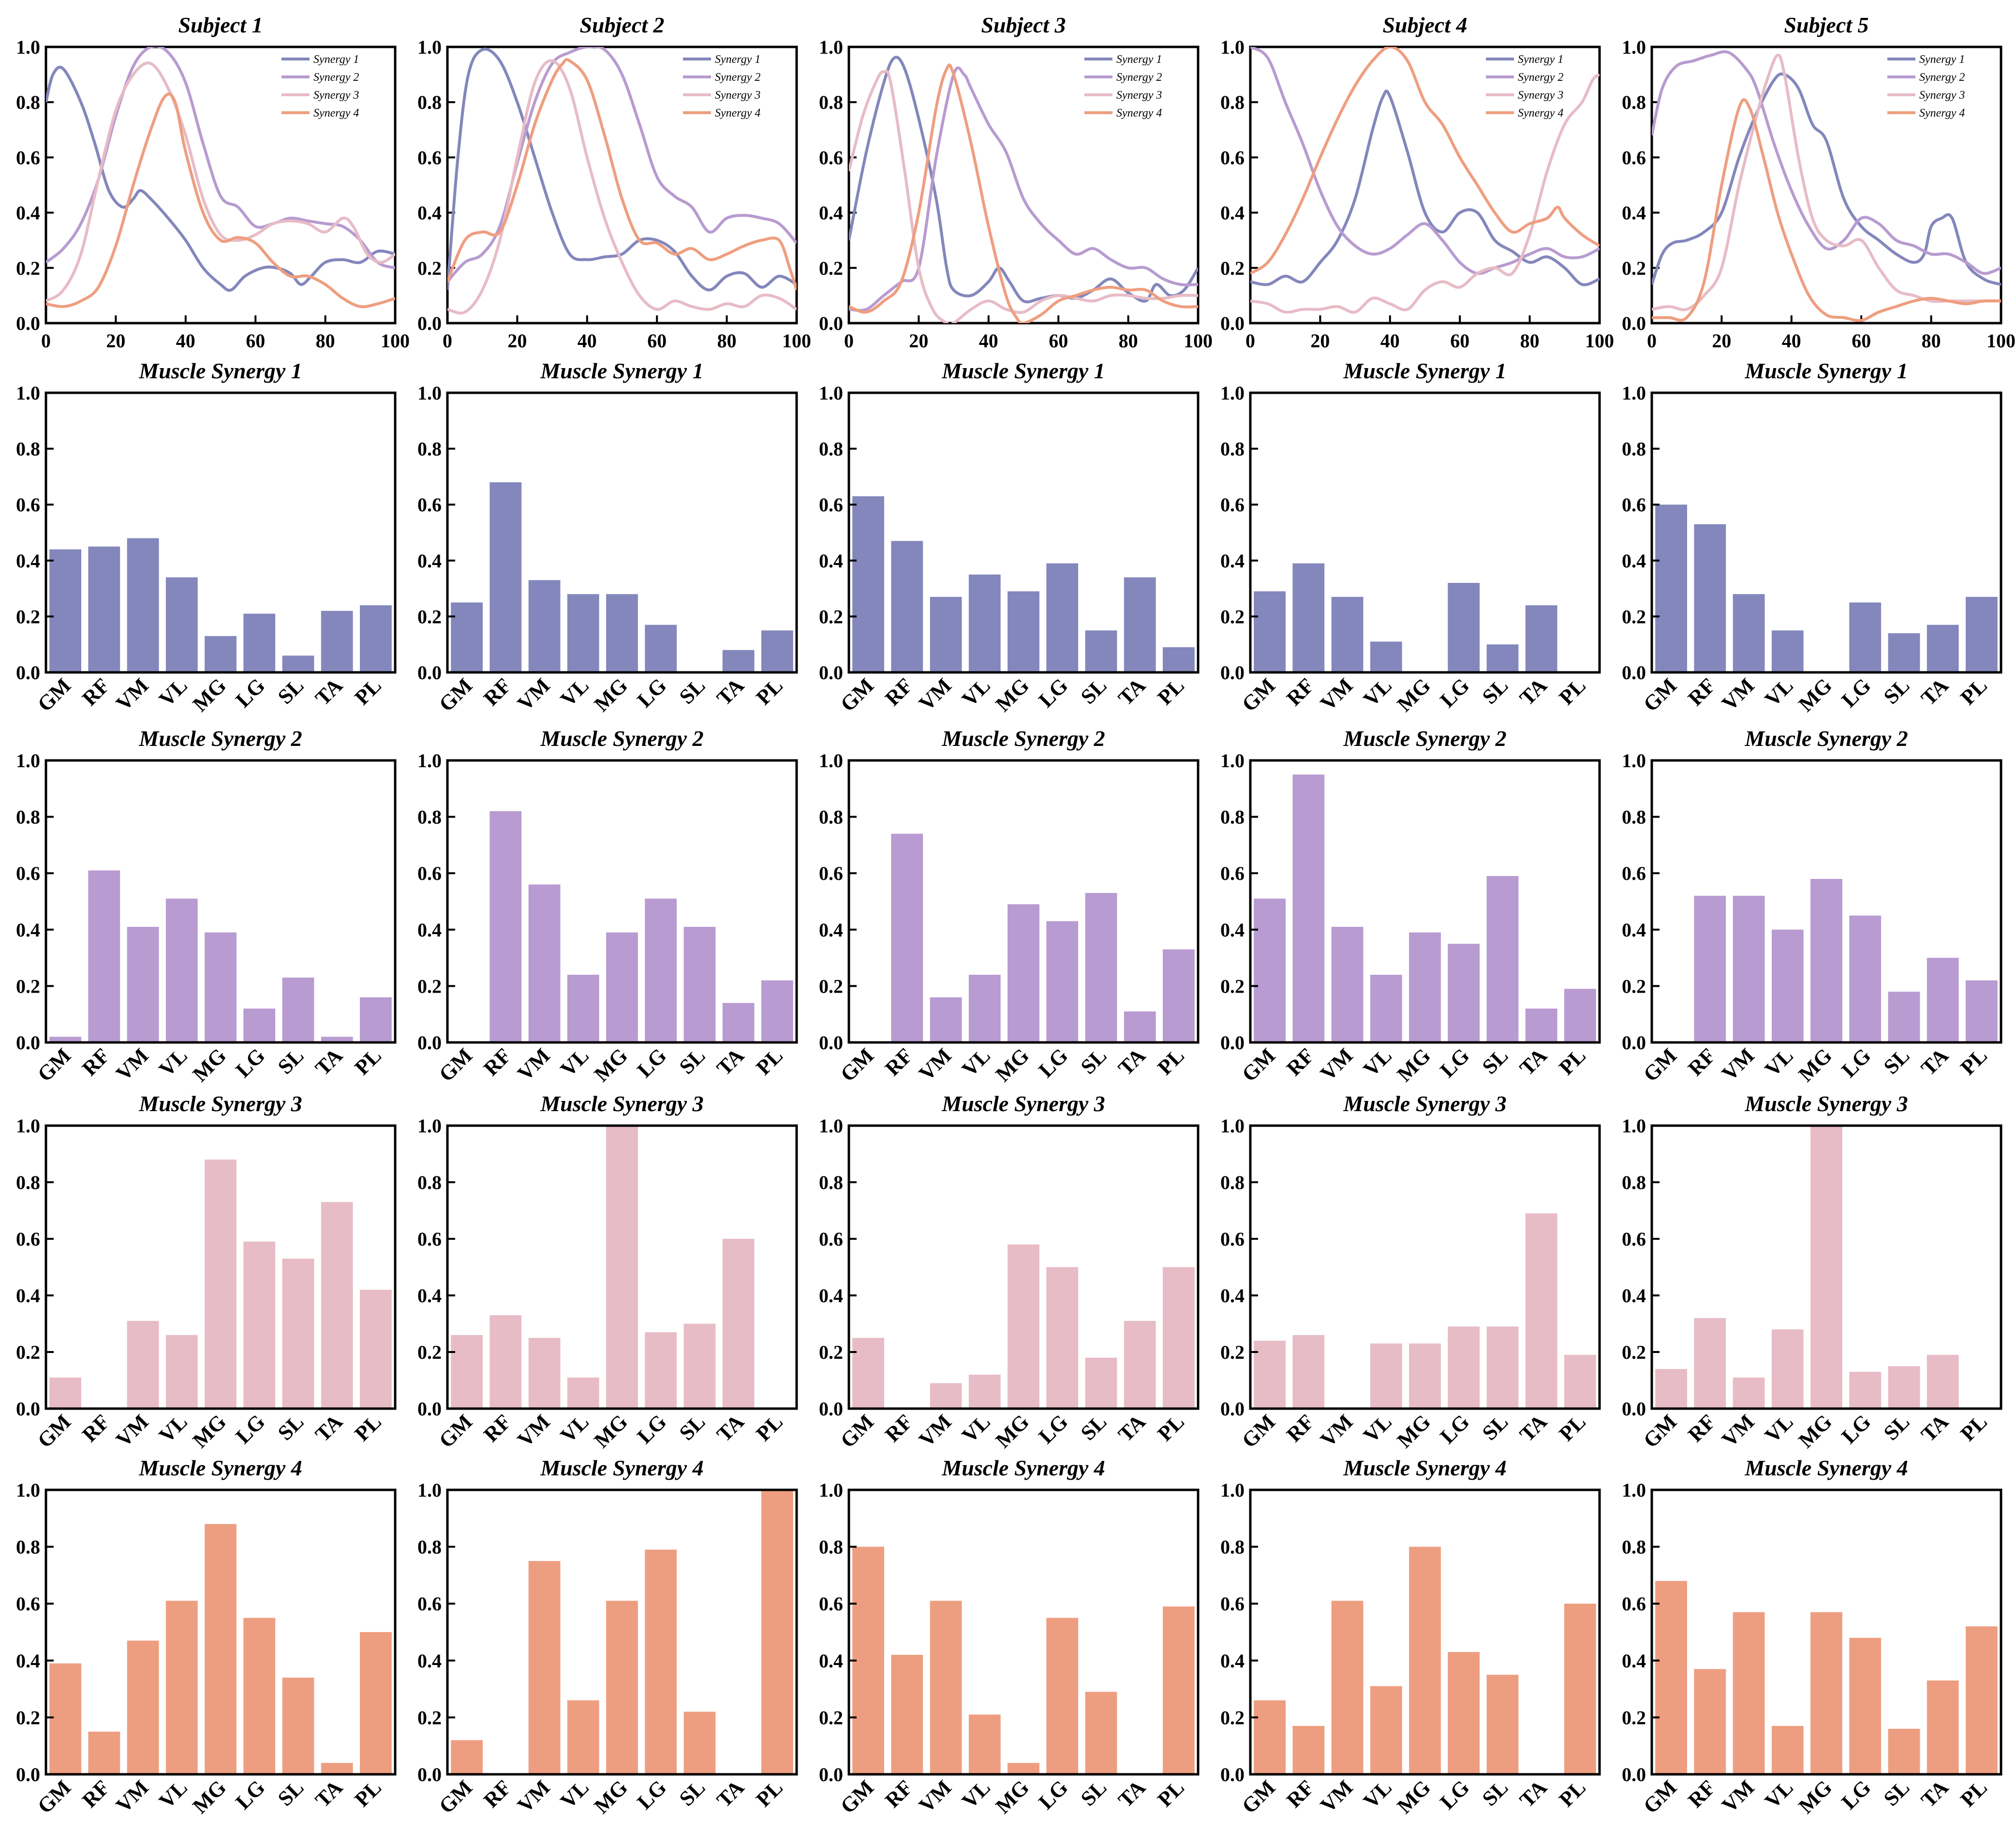  I want to click on bar-lg, so click(1464, 627).